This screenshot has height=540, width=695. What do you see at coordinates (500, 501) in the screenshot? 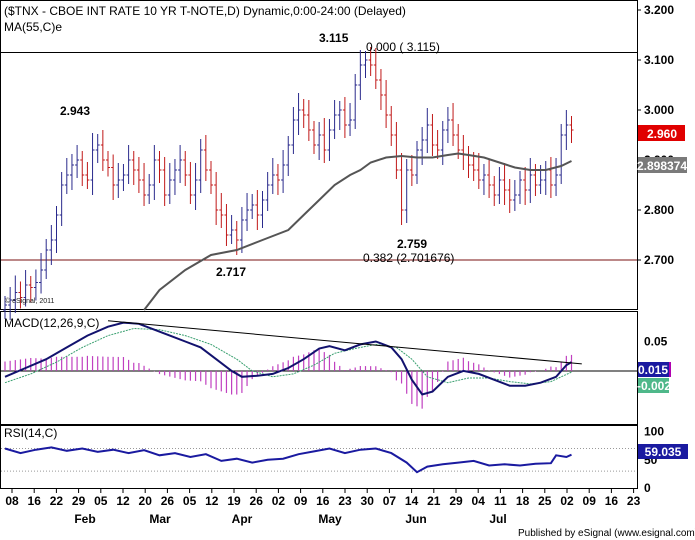
I see `x-tick-label: 11` at bounding box center [500, 501].